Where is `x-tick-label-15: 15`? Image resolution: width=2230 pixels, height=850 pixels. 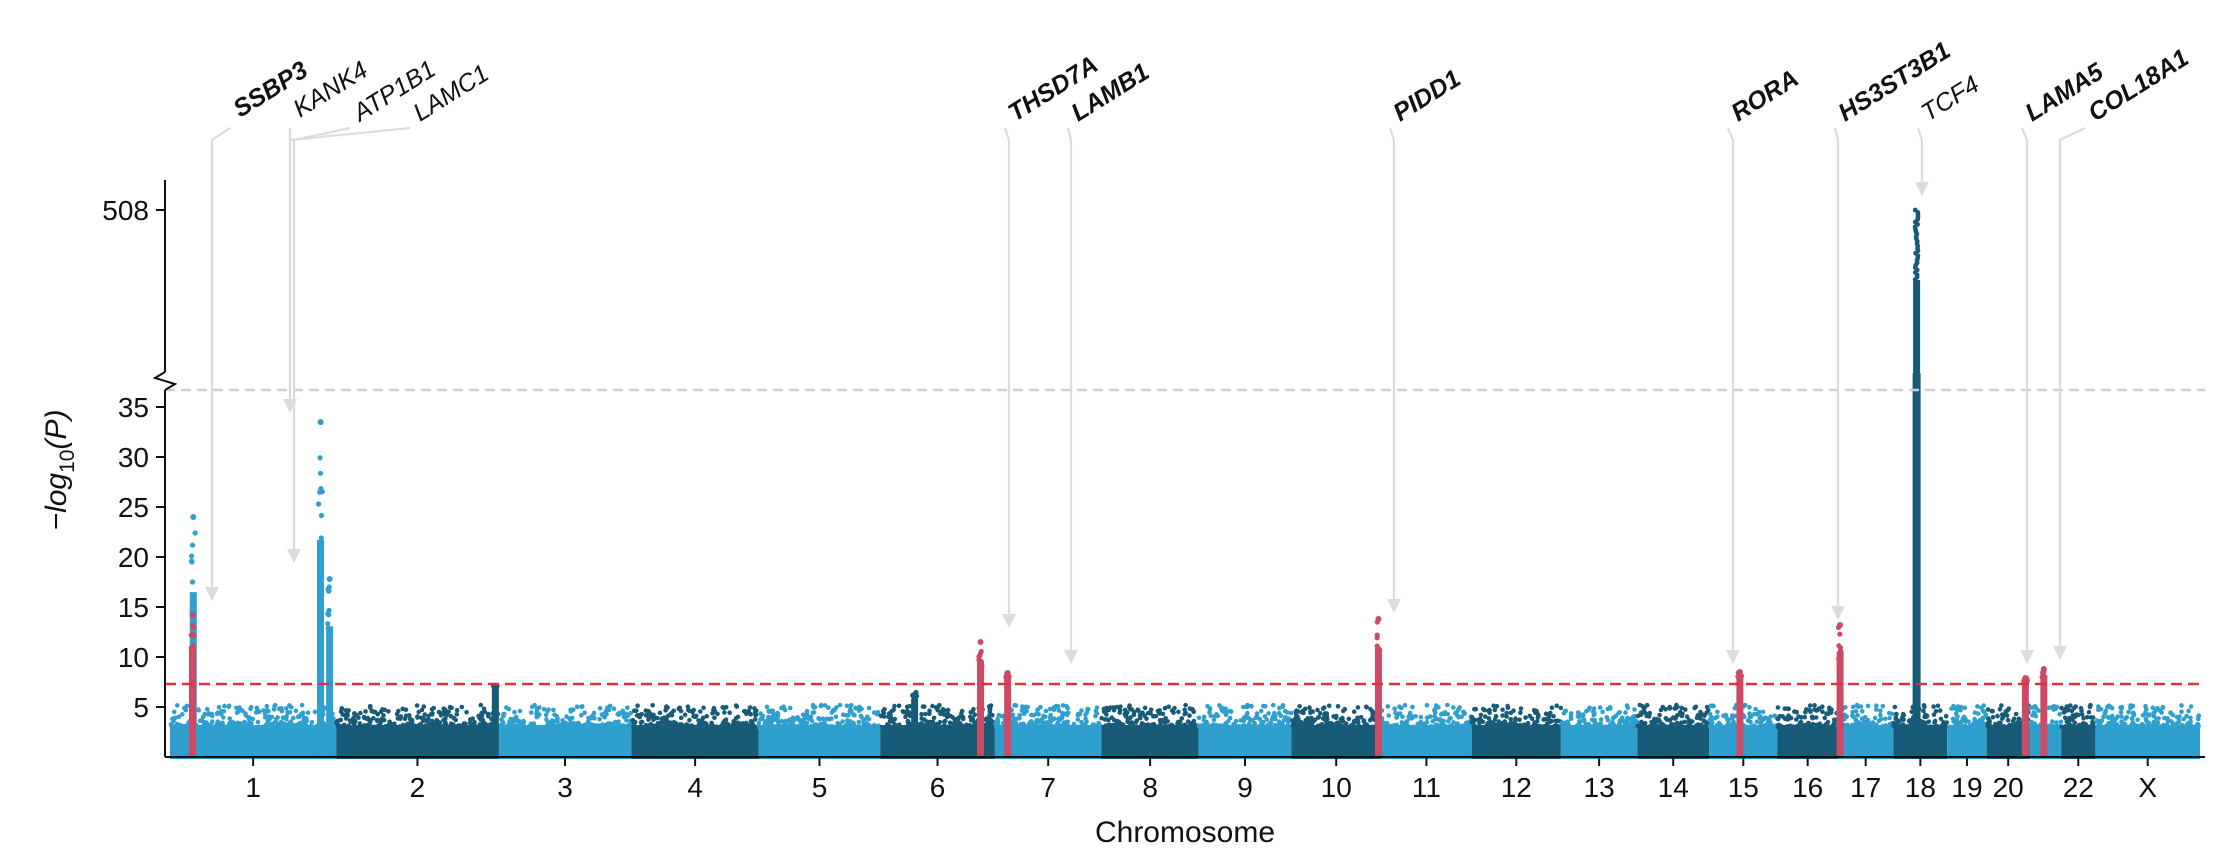 x-tick-label-15: 15 is located at coordinates (1743, 787).